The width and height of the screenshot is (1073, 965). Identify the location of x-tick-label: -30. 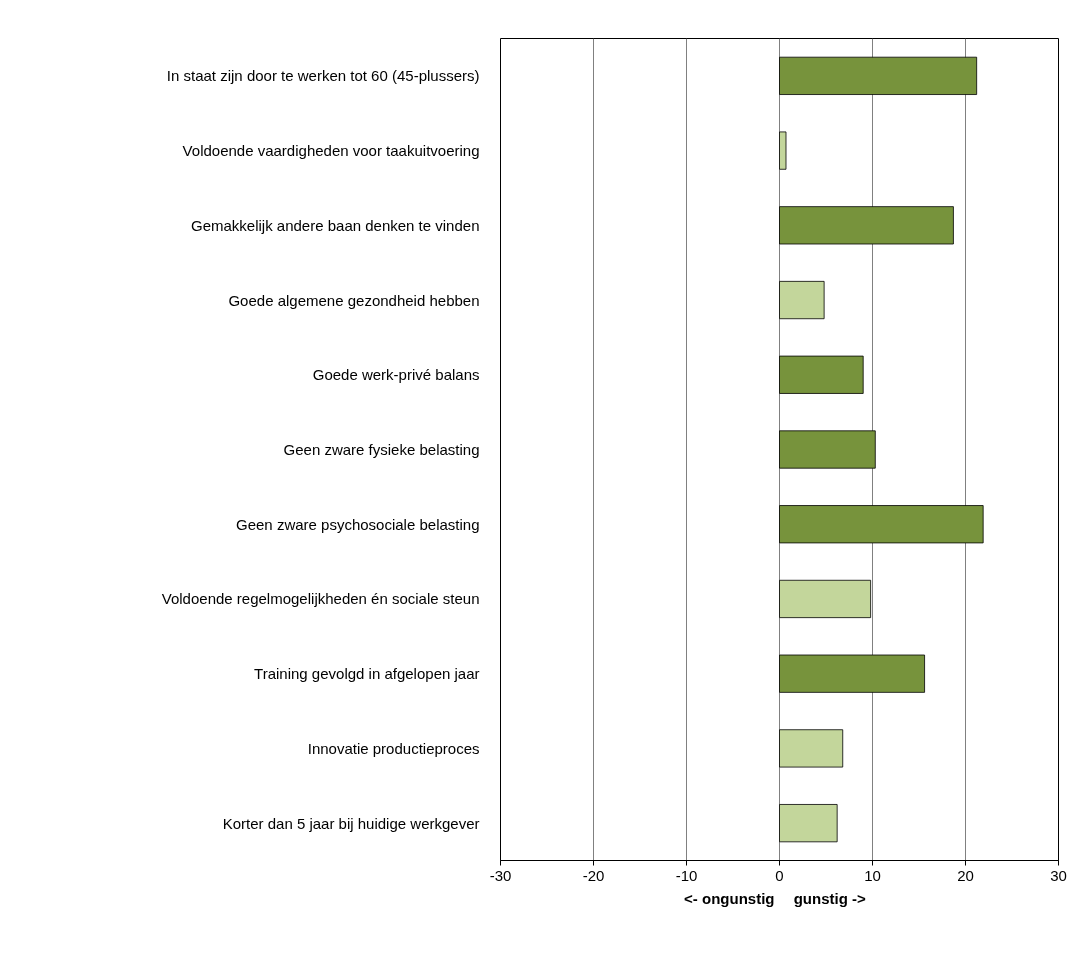
(500, 875).